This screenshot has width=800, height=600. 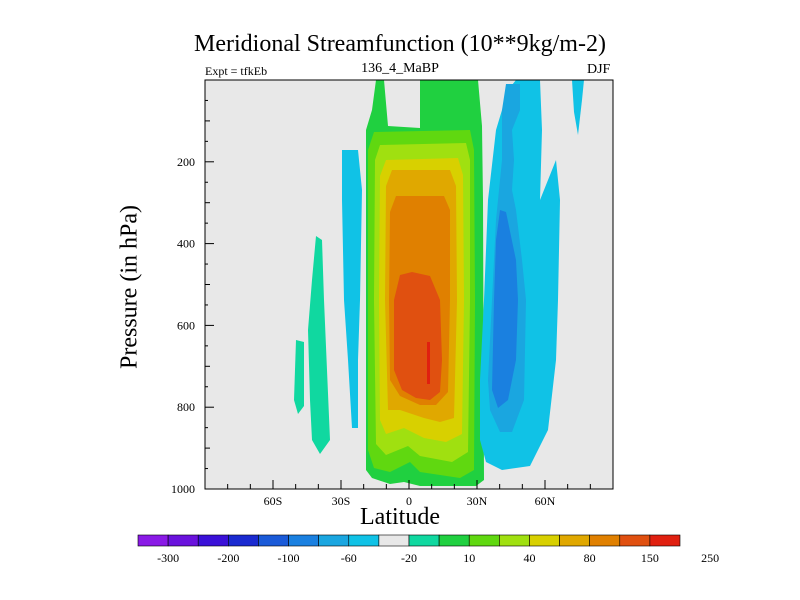 What do you see at coordinates (168, 558) in the screenshot?
I see `colorbar-label: -300` at bounding box center [168, 558].